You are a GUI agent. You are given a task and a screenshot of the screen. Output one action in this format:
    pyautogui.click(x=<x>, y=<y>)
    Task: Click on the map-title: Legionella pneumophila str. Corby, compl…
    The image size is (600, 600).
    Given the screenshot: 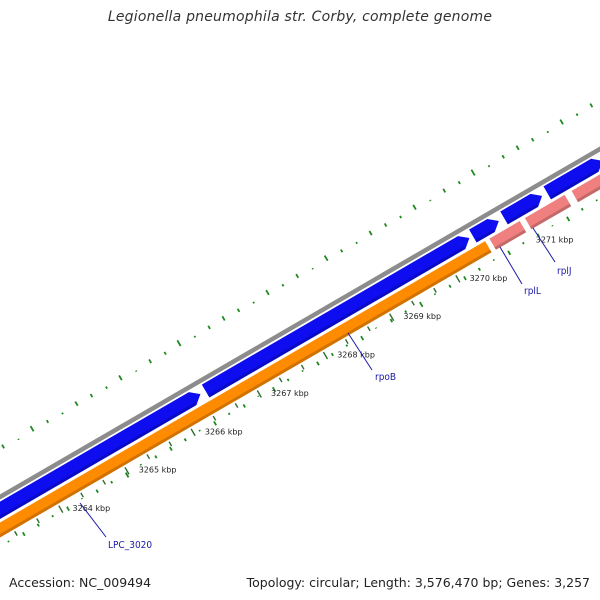 What is the action you would take?
    pyautogui.click(x=300, y=17)
    